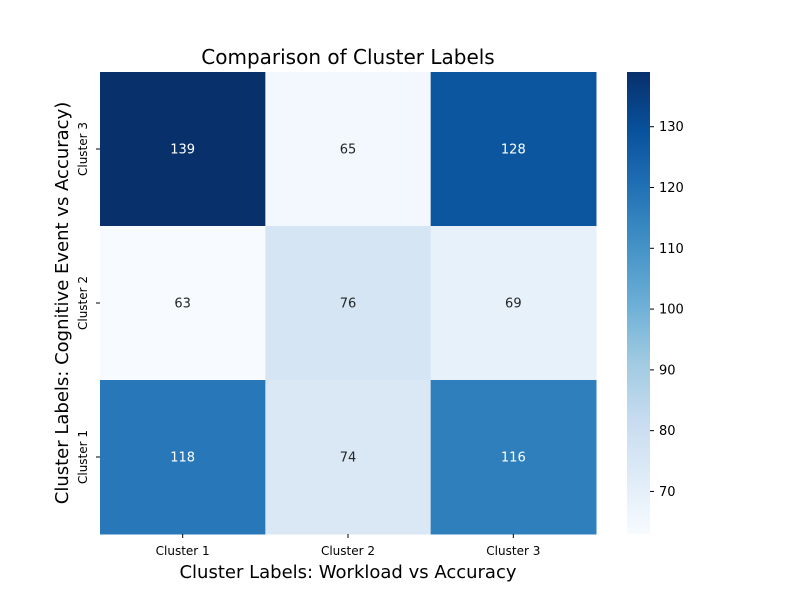 This screenshot has width=800, height=600. What do you see at coordinates (671, 249) in the screenshot?
I see `colorbar-tick-label: 110` at bounding box center [671, 249].